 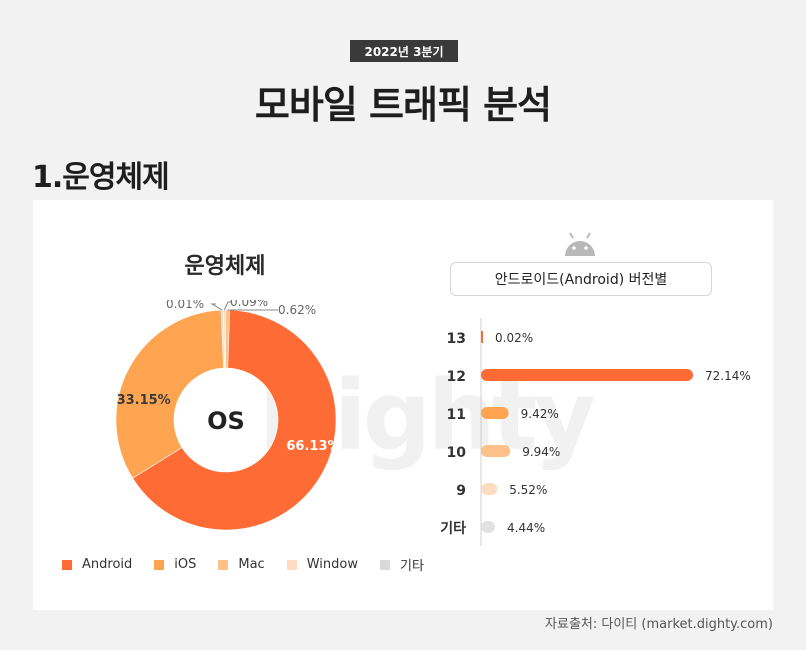 I want to click on legend-item: Mac, so click(x=241, y=564).